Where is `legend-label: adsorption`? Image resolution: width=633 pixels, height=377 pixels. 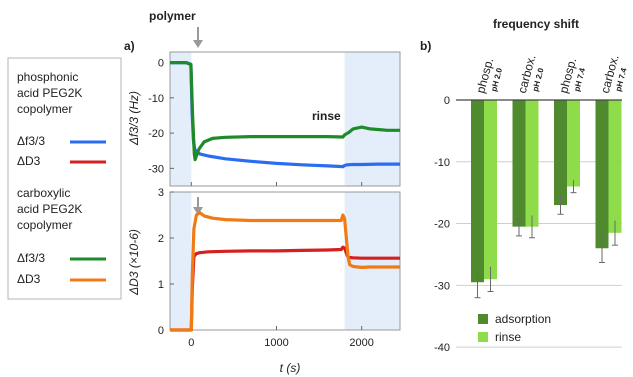
legend-label: adsorption is located at coordinates (523, 319).